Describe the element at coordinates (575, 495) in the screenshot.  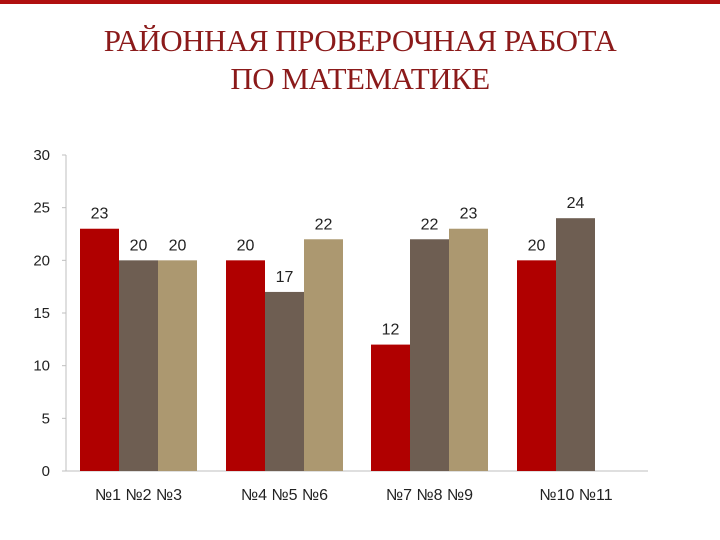
I see `x-category-label: №10 №11` at that location.